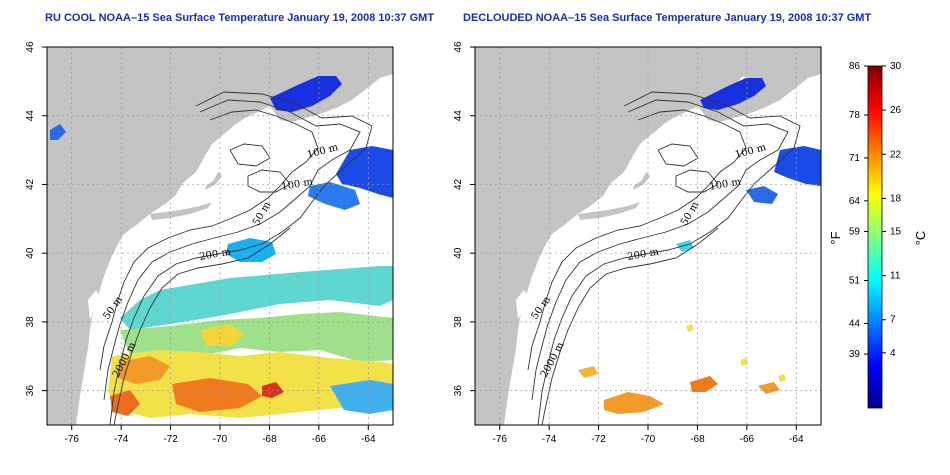 The width and height of the screenshot is (950, 475). Describe the element at coordinates (835, 237) in the screenshot. I see `colorbar-unit-fahrenheit: °F` at that location.